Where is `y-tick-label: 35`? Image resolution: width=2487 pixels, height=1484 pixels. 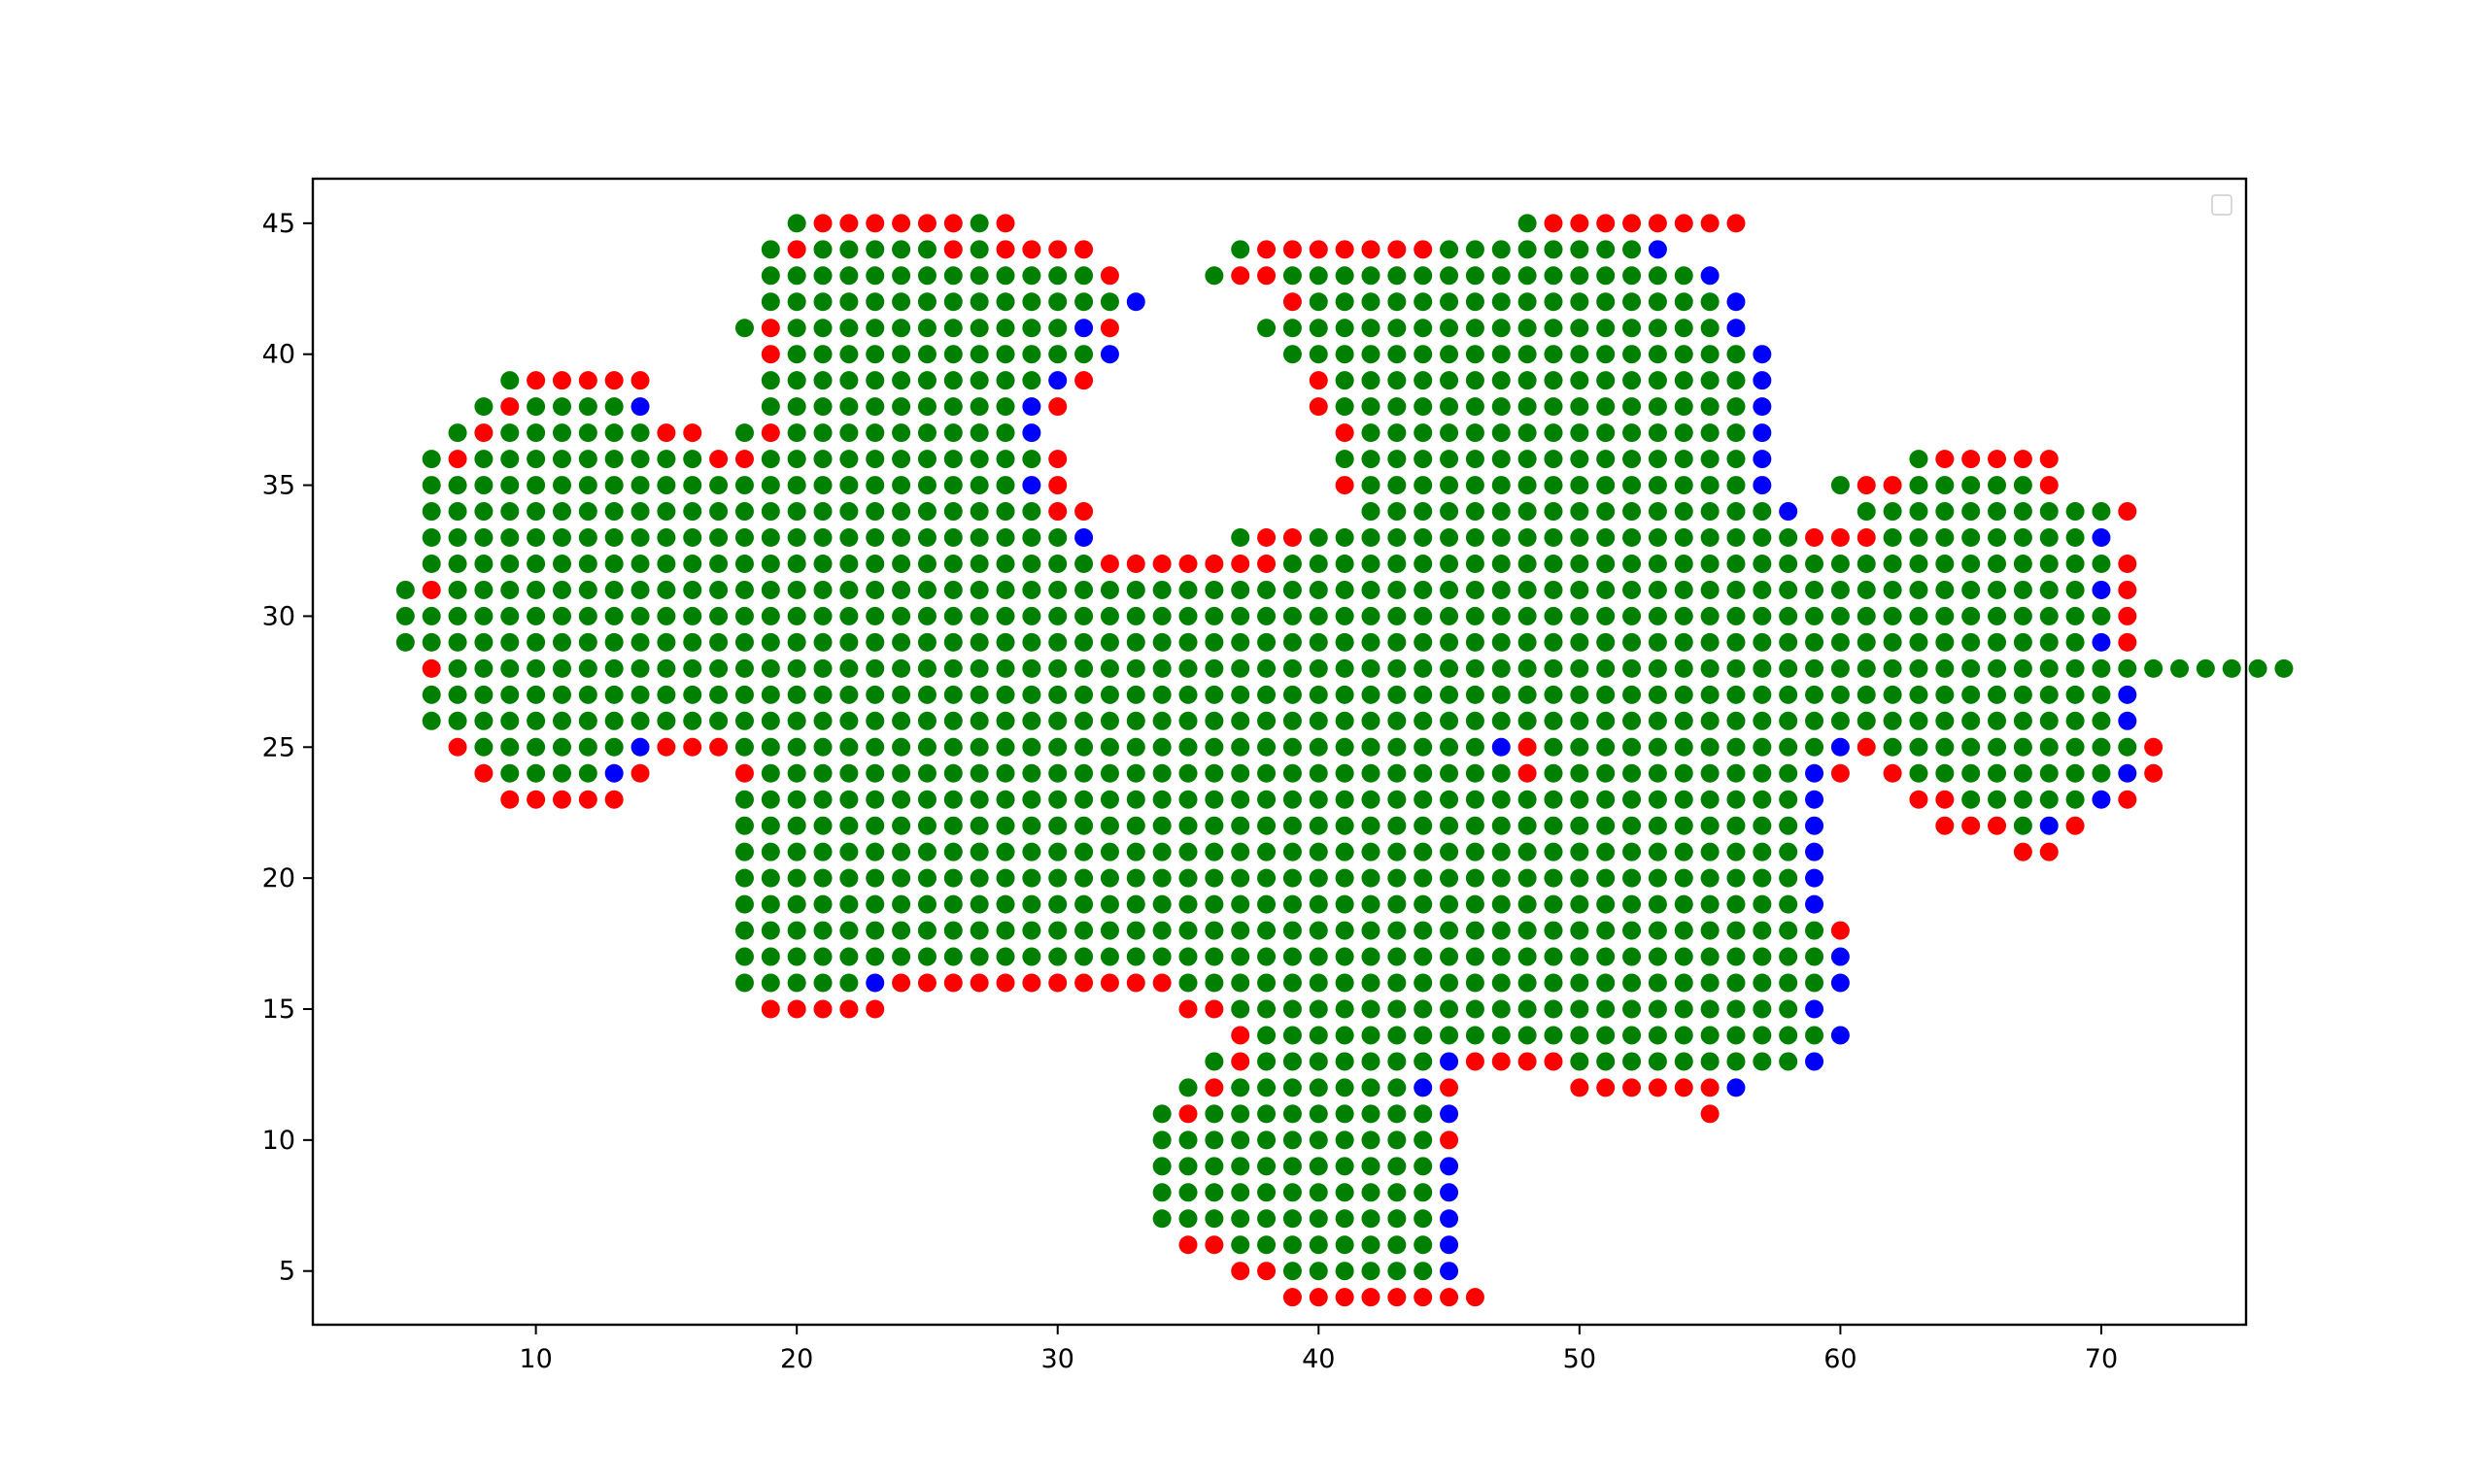 y-tick-label: 35 is located at coordinates (278, 486).